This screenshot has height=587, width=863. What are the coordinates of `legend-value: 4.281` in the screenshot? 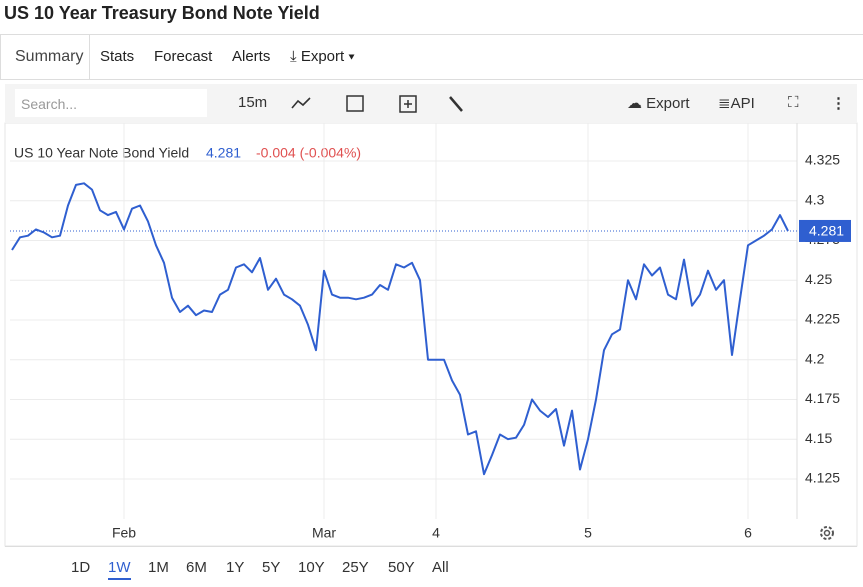 It's located at (223, 153).